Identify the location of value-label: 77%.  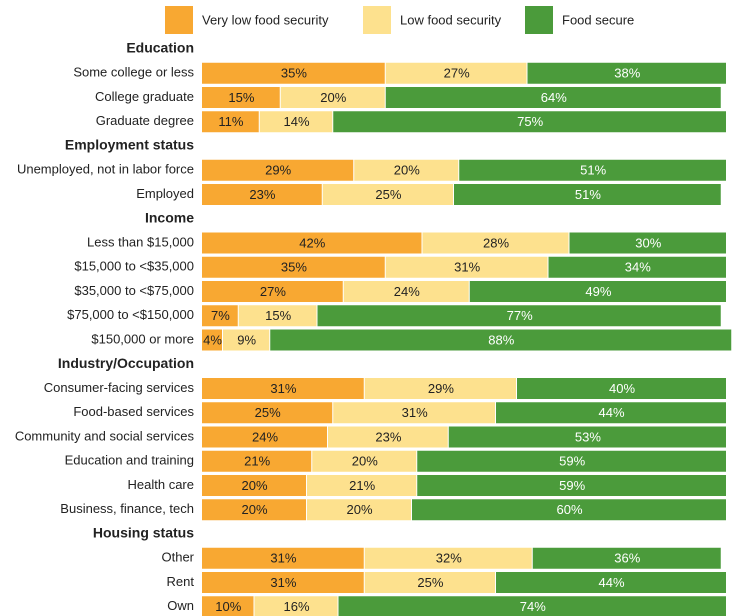
(520, 315).